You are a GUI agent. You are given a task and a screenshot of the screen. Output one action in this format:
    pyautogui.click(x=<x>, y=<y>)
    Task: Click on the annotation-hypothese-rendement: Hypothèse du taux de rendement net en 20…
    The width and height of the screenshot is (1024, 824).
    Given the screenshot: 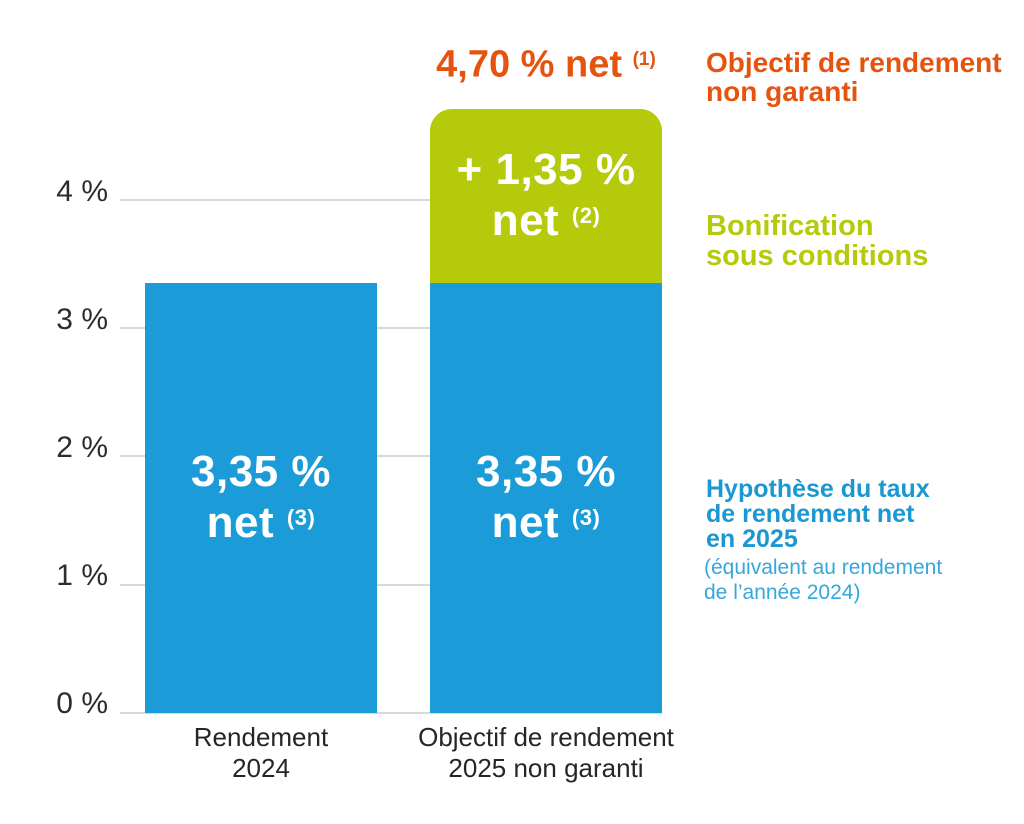 What is the action you would take?
    pyautogui.click(x=818, y=514)
    